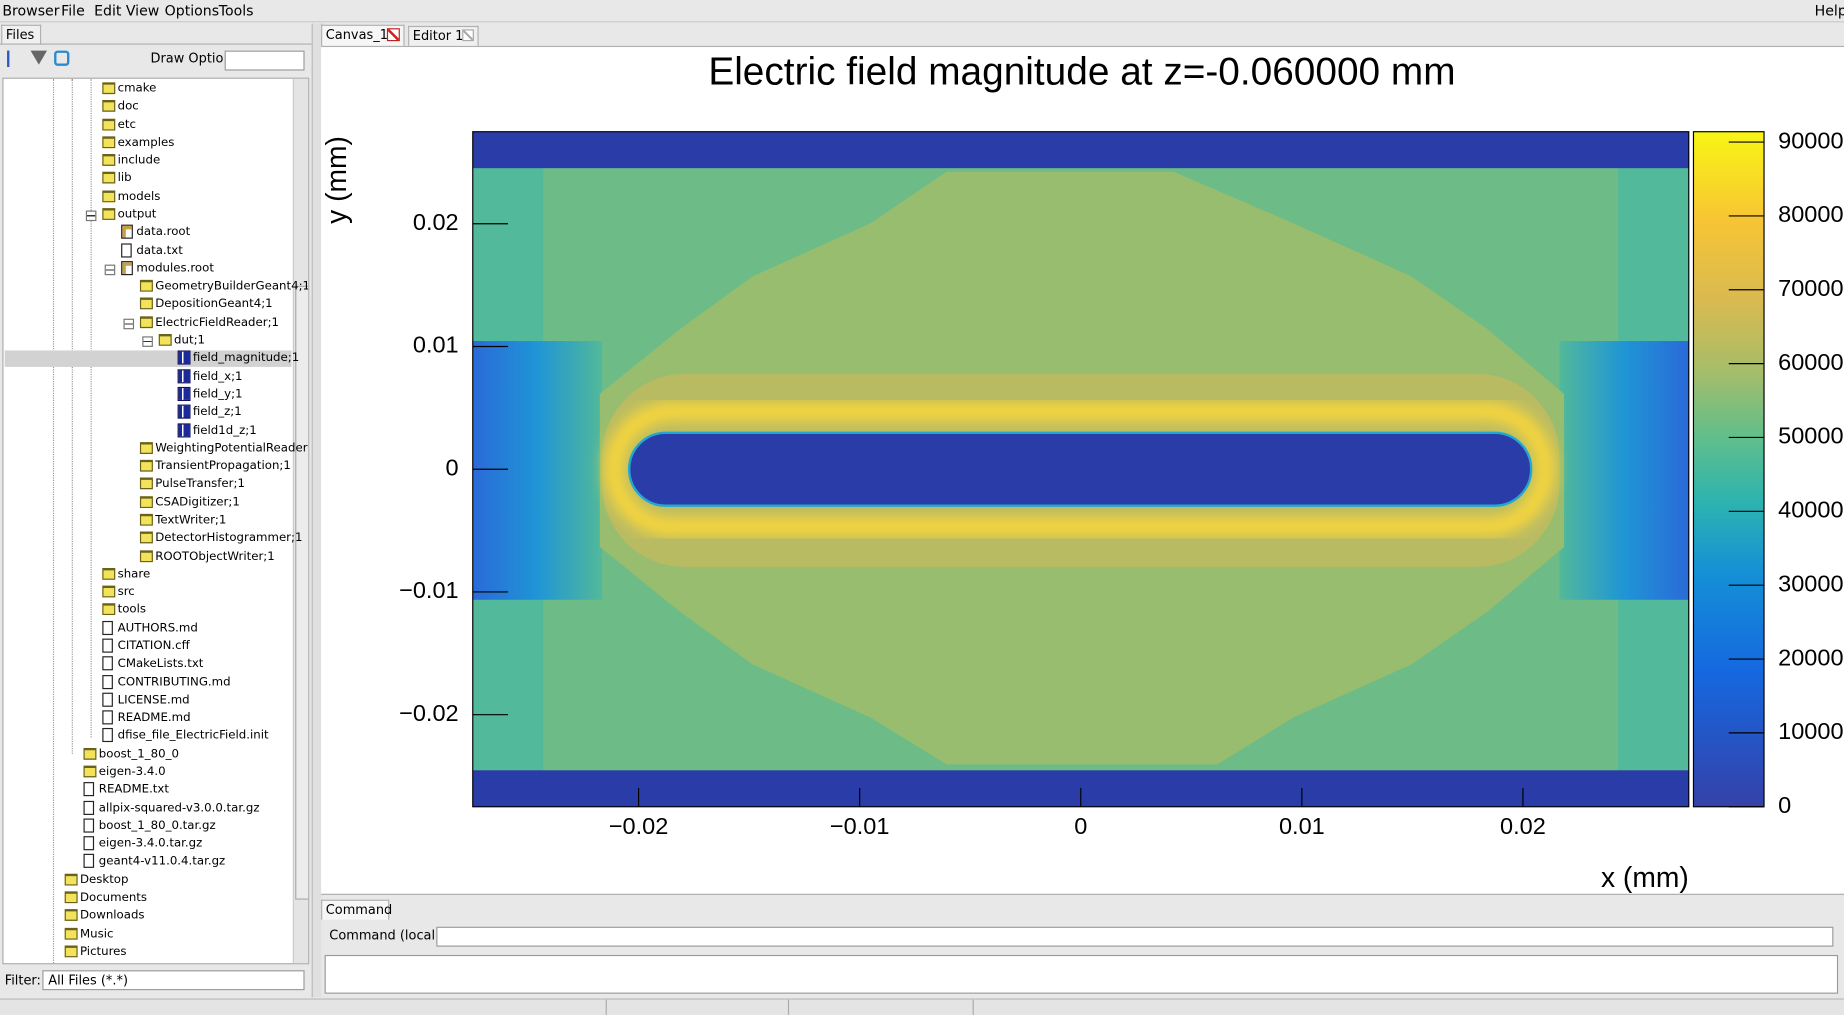 The image size is (1844, 1015). I want to click on filter-combo: All Files (*.*), so click(173, 980).